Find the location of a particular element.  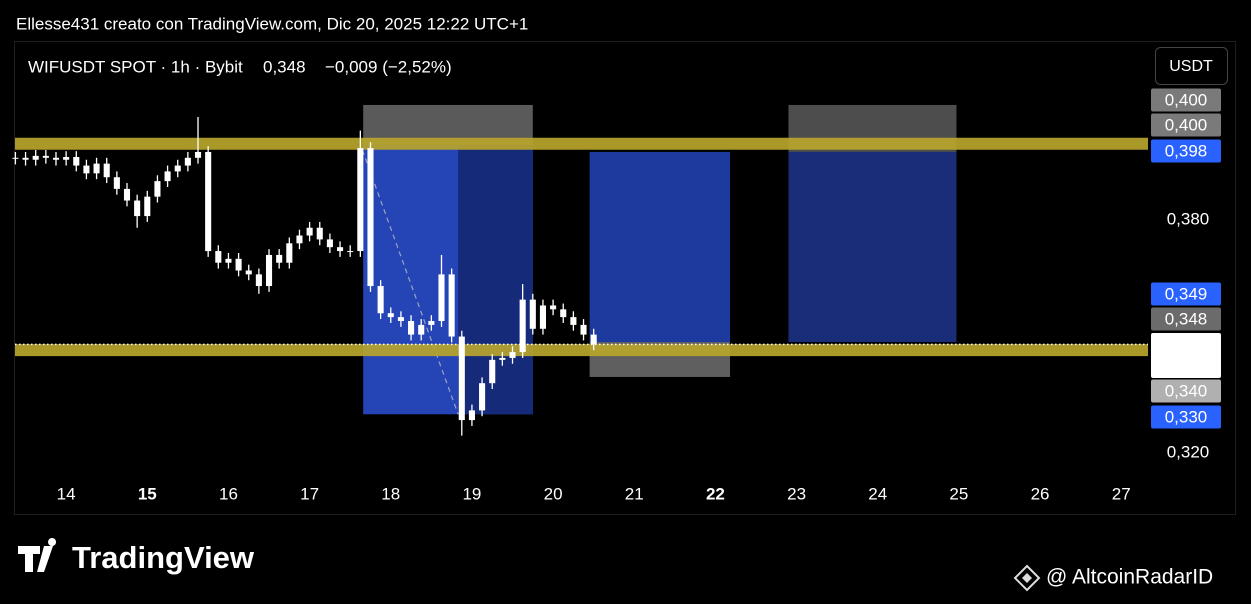

last-price-box is located at coordinates (1186, 355).